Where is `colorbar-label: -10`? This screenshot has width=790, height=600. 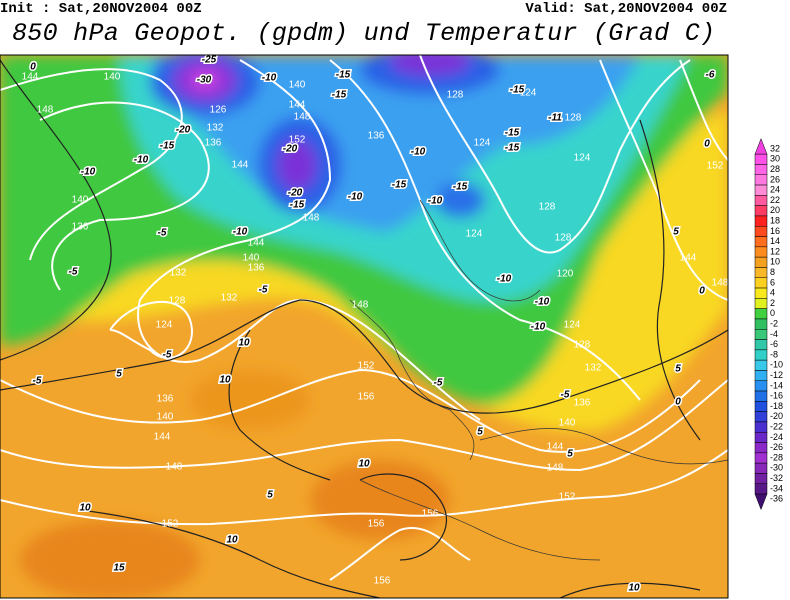 colorbar-label: -10 is located at coordinates (776, 365).